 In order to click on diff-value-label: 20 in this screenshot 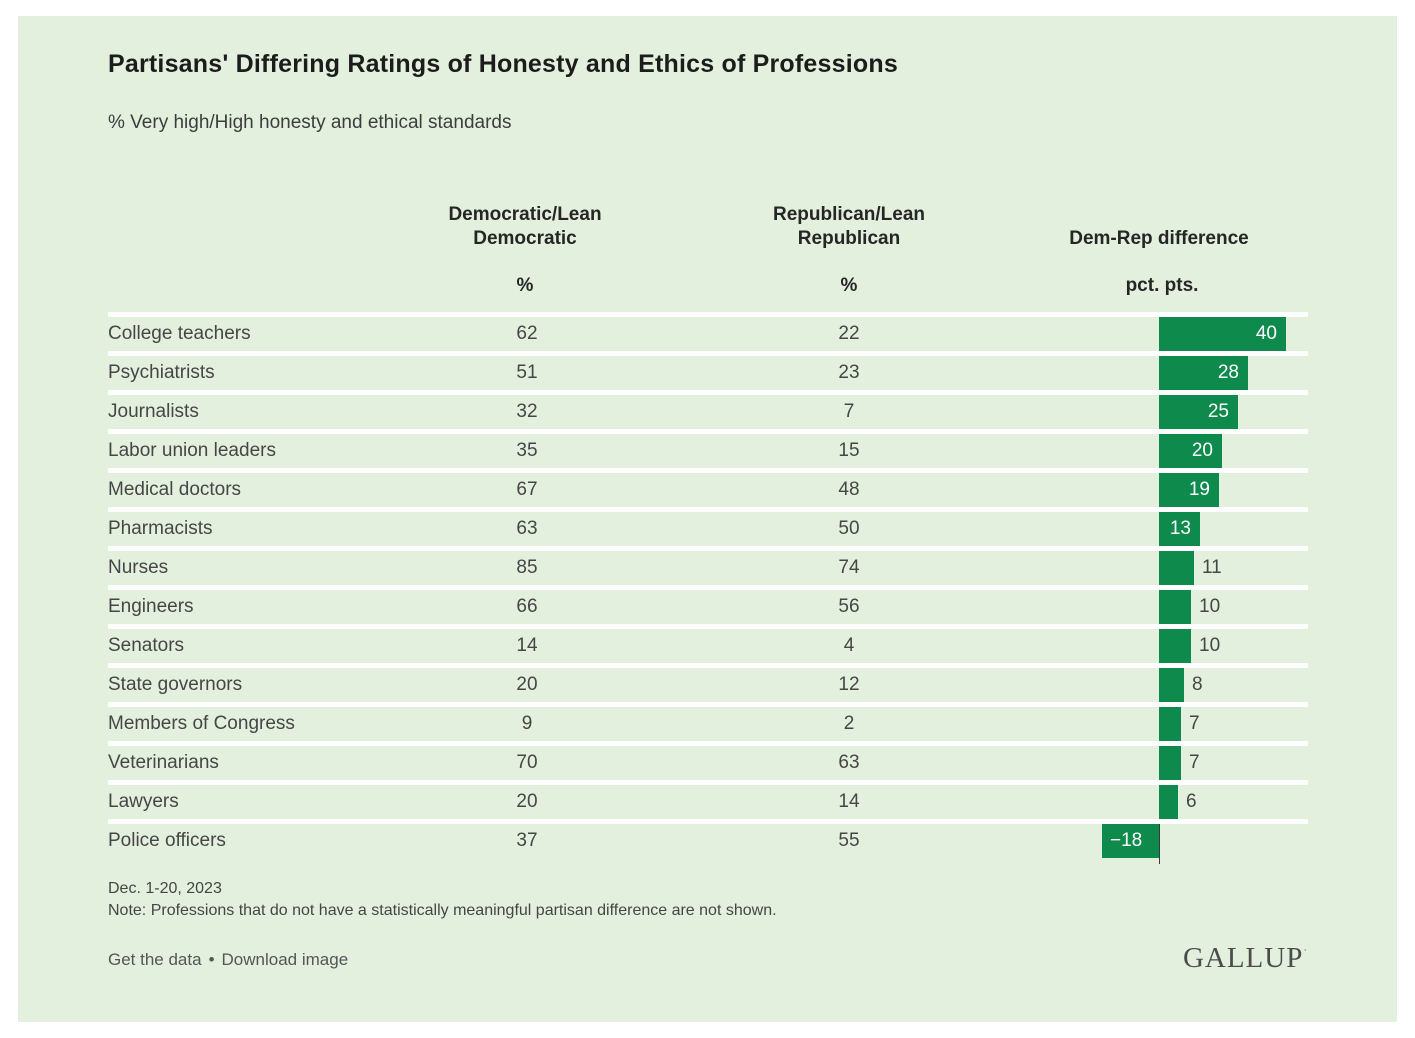, I will do `click(1202, 450)`.